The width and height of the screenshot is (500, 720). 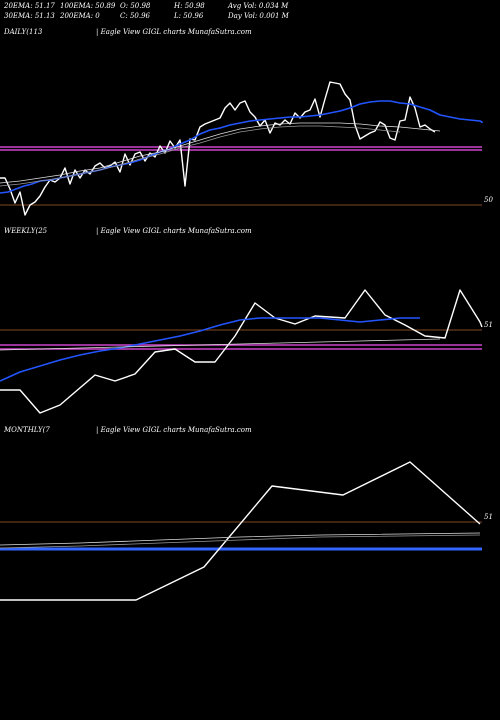 I want to click on ema20-value: 20EMA: 51.17, so click(x=29, y=6).